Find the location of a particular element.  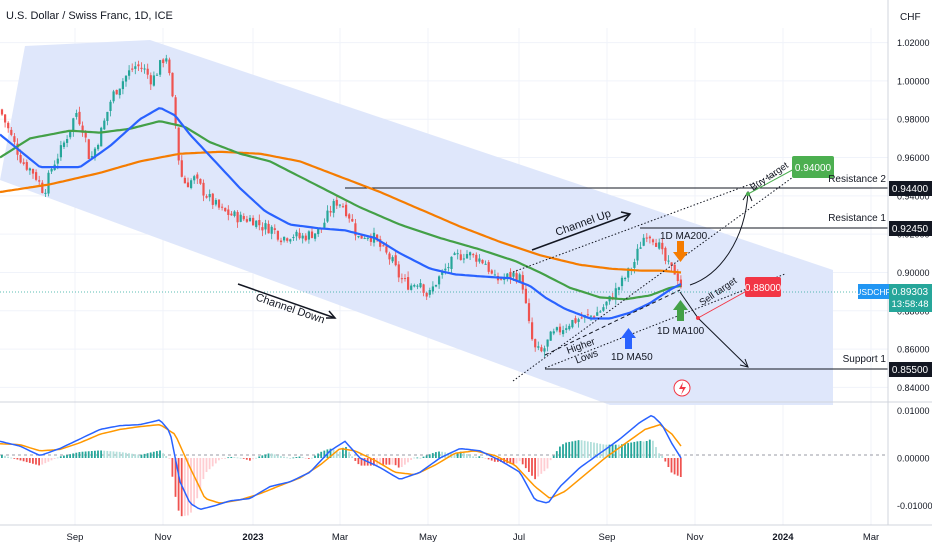

buy-target-badge-box is located at coordinates (813, 167).